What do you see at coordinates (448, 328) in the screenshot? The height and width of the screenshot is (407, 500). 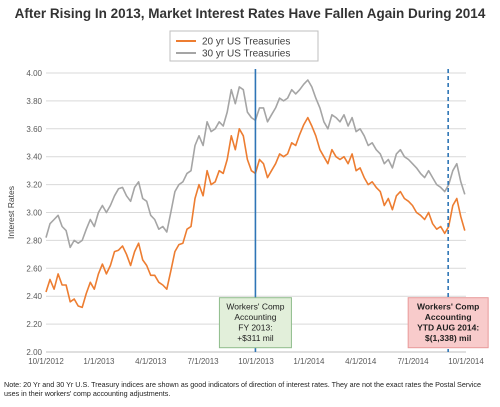 I see `annotation-text: YTD AUG 2014:` at bounding box center [448, 328].